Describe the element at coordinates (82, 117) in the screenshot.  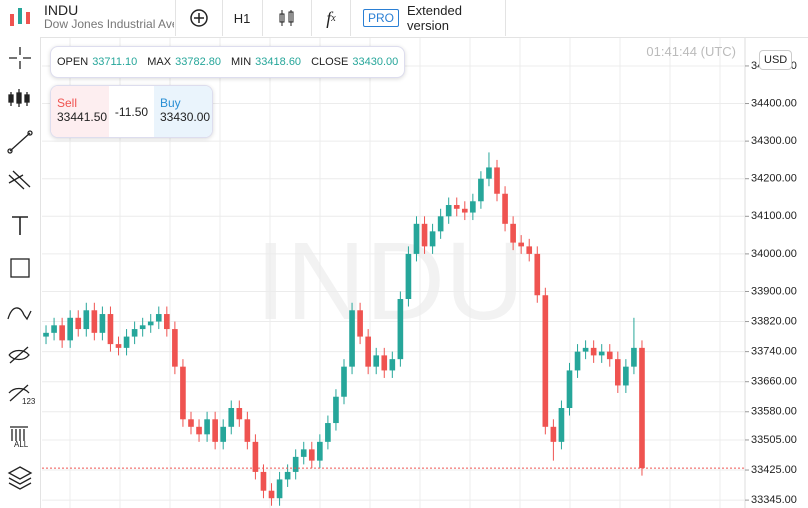
I see `sell-price: 33441.50` at that location.